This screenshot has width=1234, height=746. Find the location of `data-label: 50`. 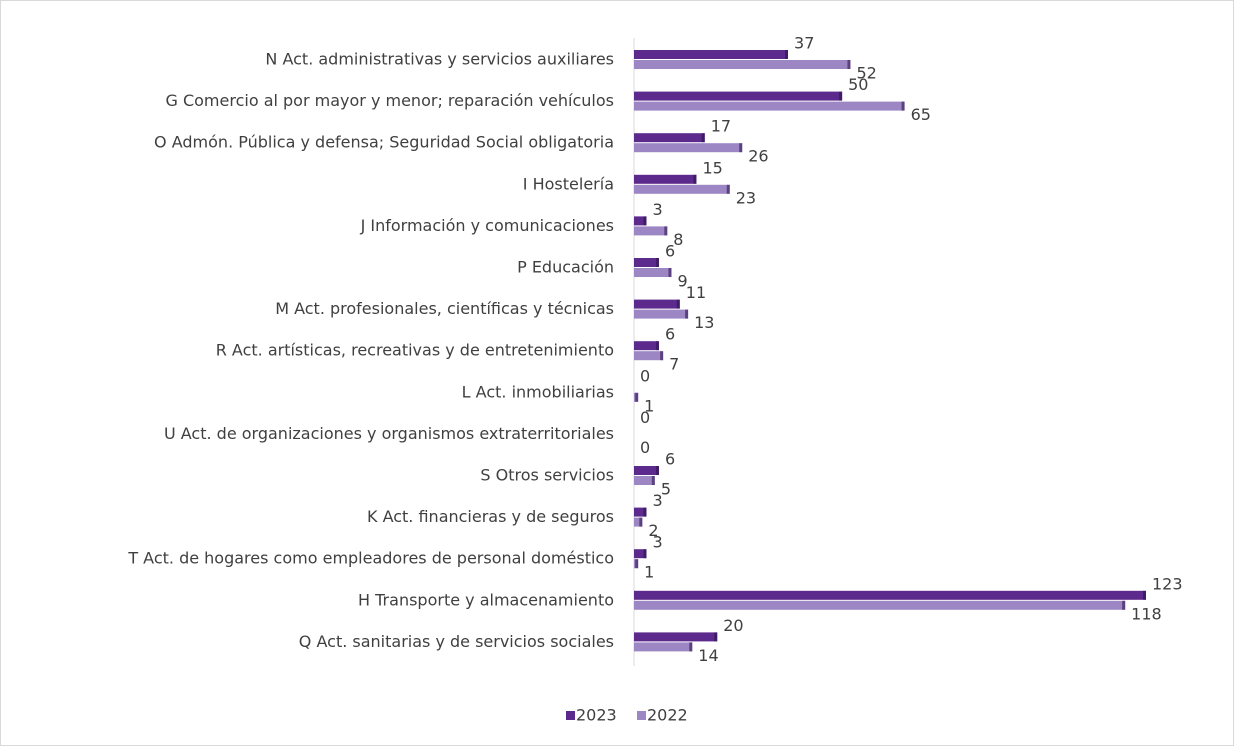

data-label: 50 is located at coordinates (858, 84).